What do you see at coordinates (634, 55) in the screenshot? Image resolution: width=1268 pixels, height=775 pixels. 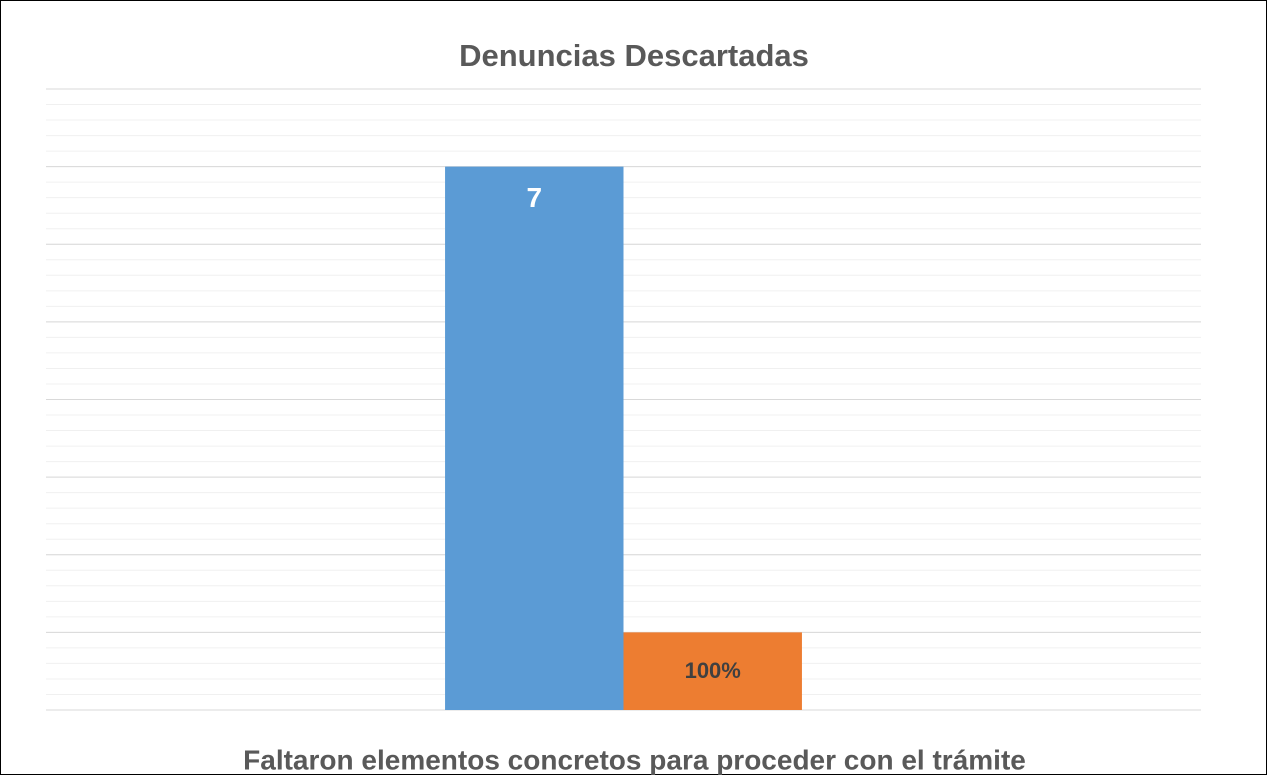 I see `chart-title: Denuncias Descartadas` at bounding box center [634, 55].